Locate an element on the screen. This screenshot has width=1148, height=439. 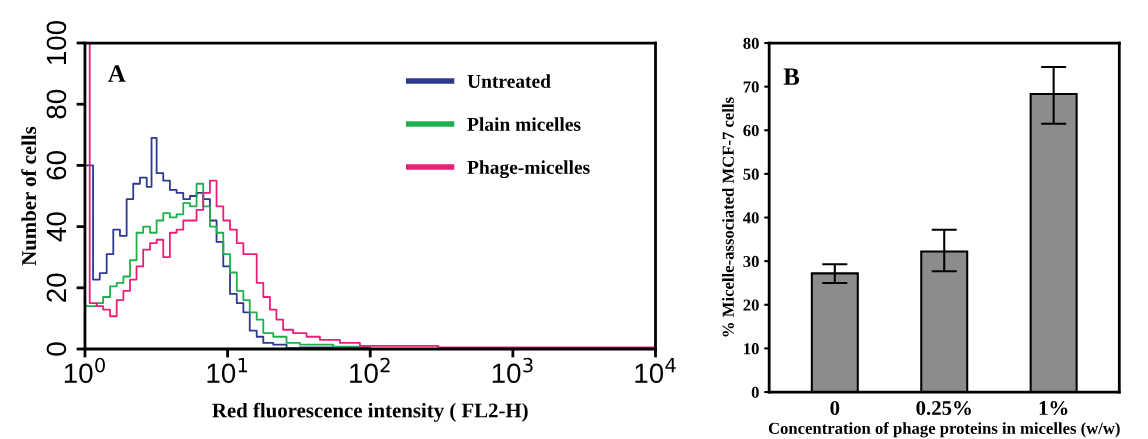
legend-label: Plain micelles is located at coordinates (524, 124).